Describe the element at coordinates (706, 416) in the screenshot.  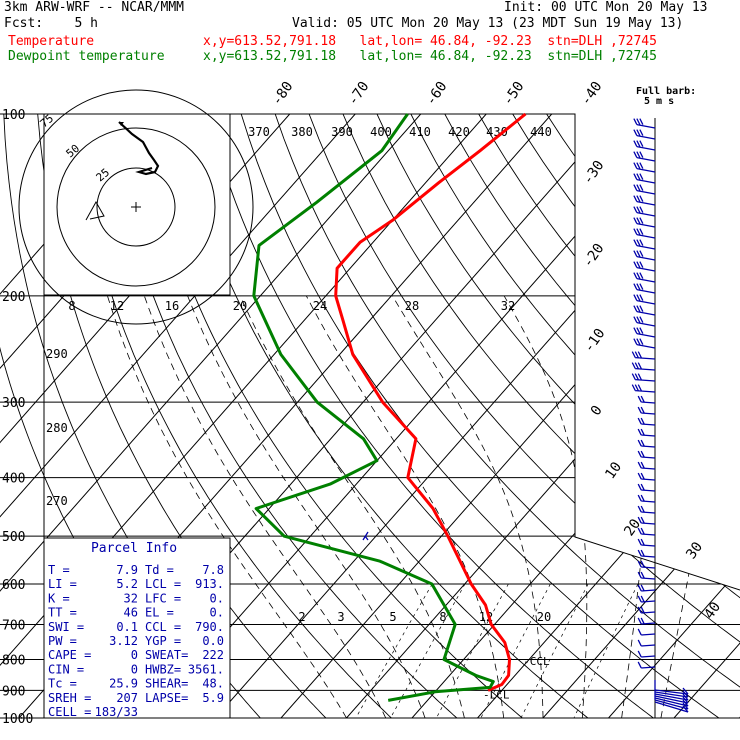
I see `isotherm-line` at that location.